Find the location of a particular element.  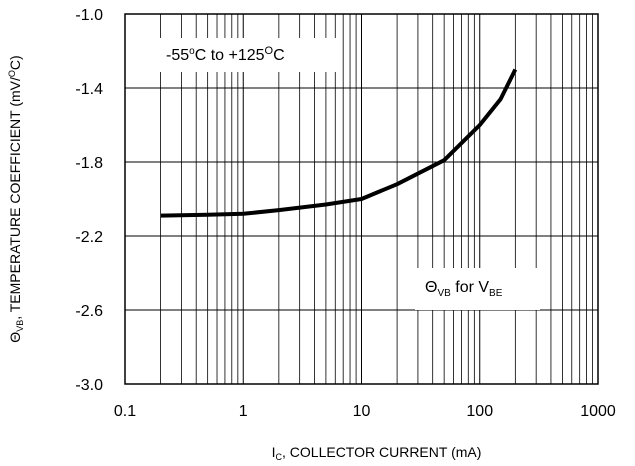

y-tick-label: -2.6 is located at coordinates (89, 311).